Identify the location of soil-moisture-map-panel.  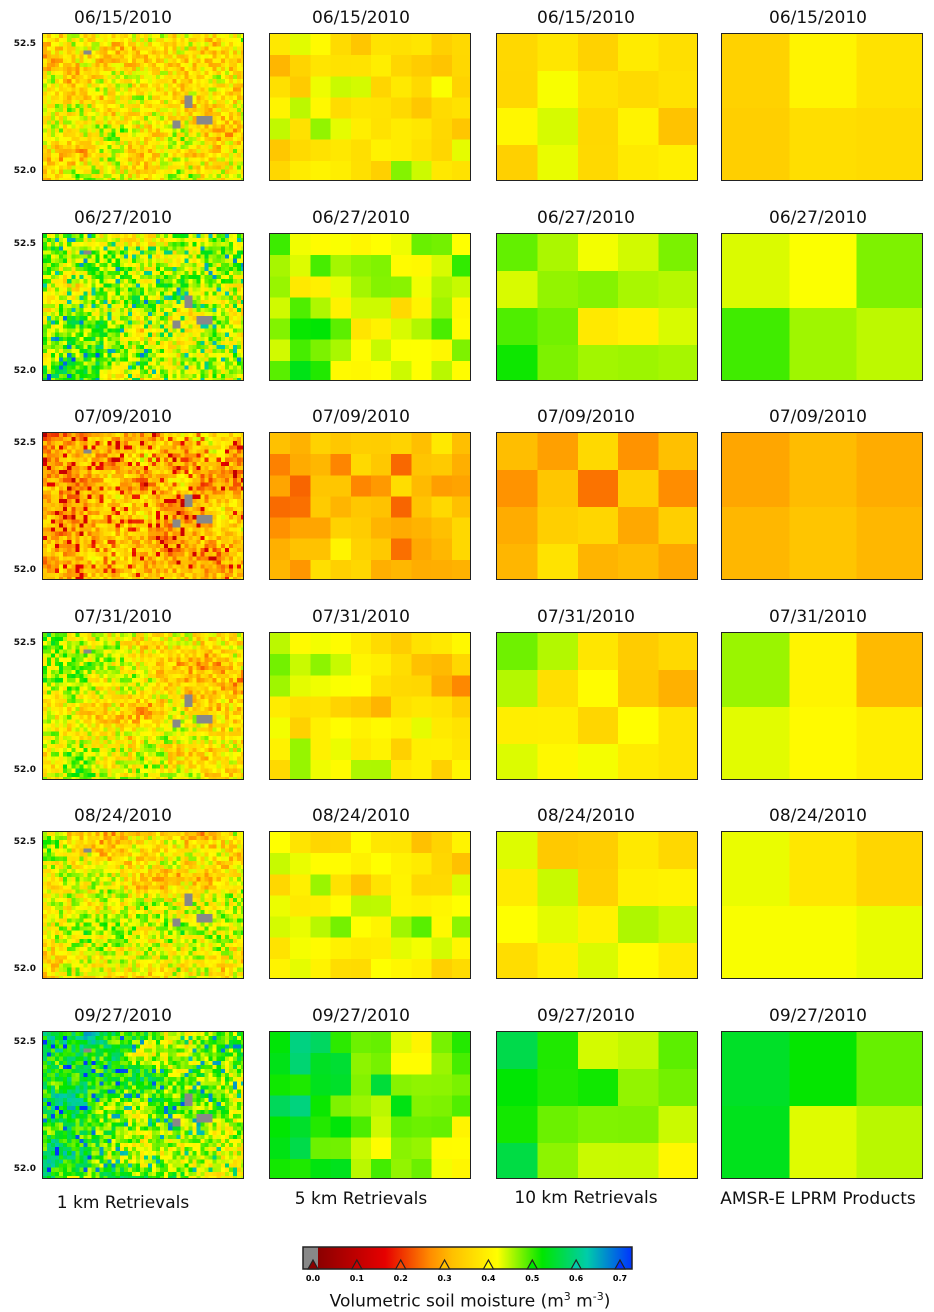
(370, 107).